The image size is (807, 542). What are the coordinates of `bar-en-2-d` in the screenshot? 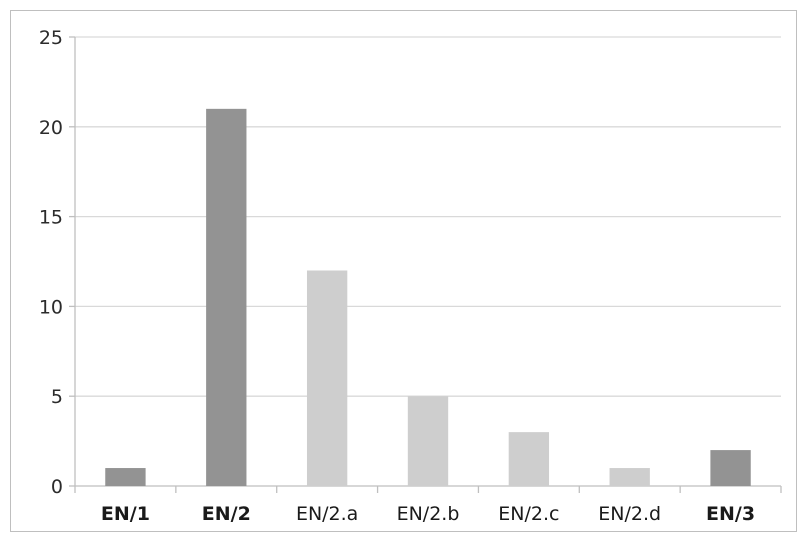 It's located at (629, 477).